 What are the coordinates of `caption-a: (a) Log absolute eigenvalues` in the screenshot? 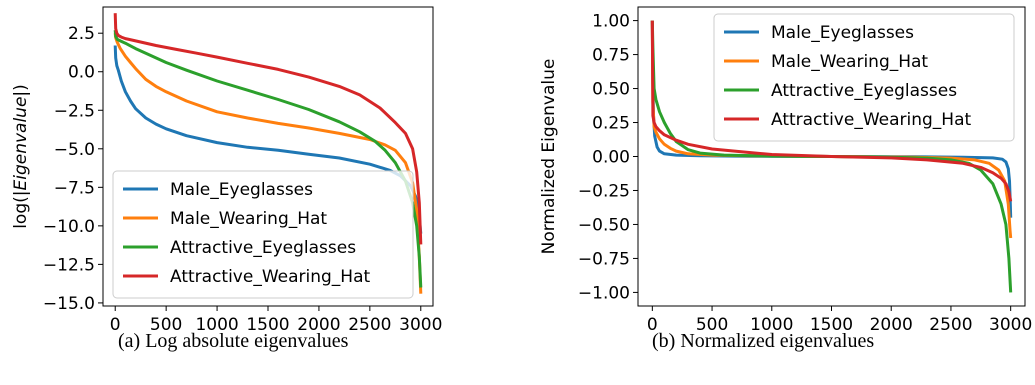 It's located at (233, 341).